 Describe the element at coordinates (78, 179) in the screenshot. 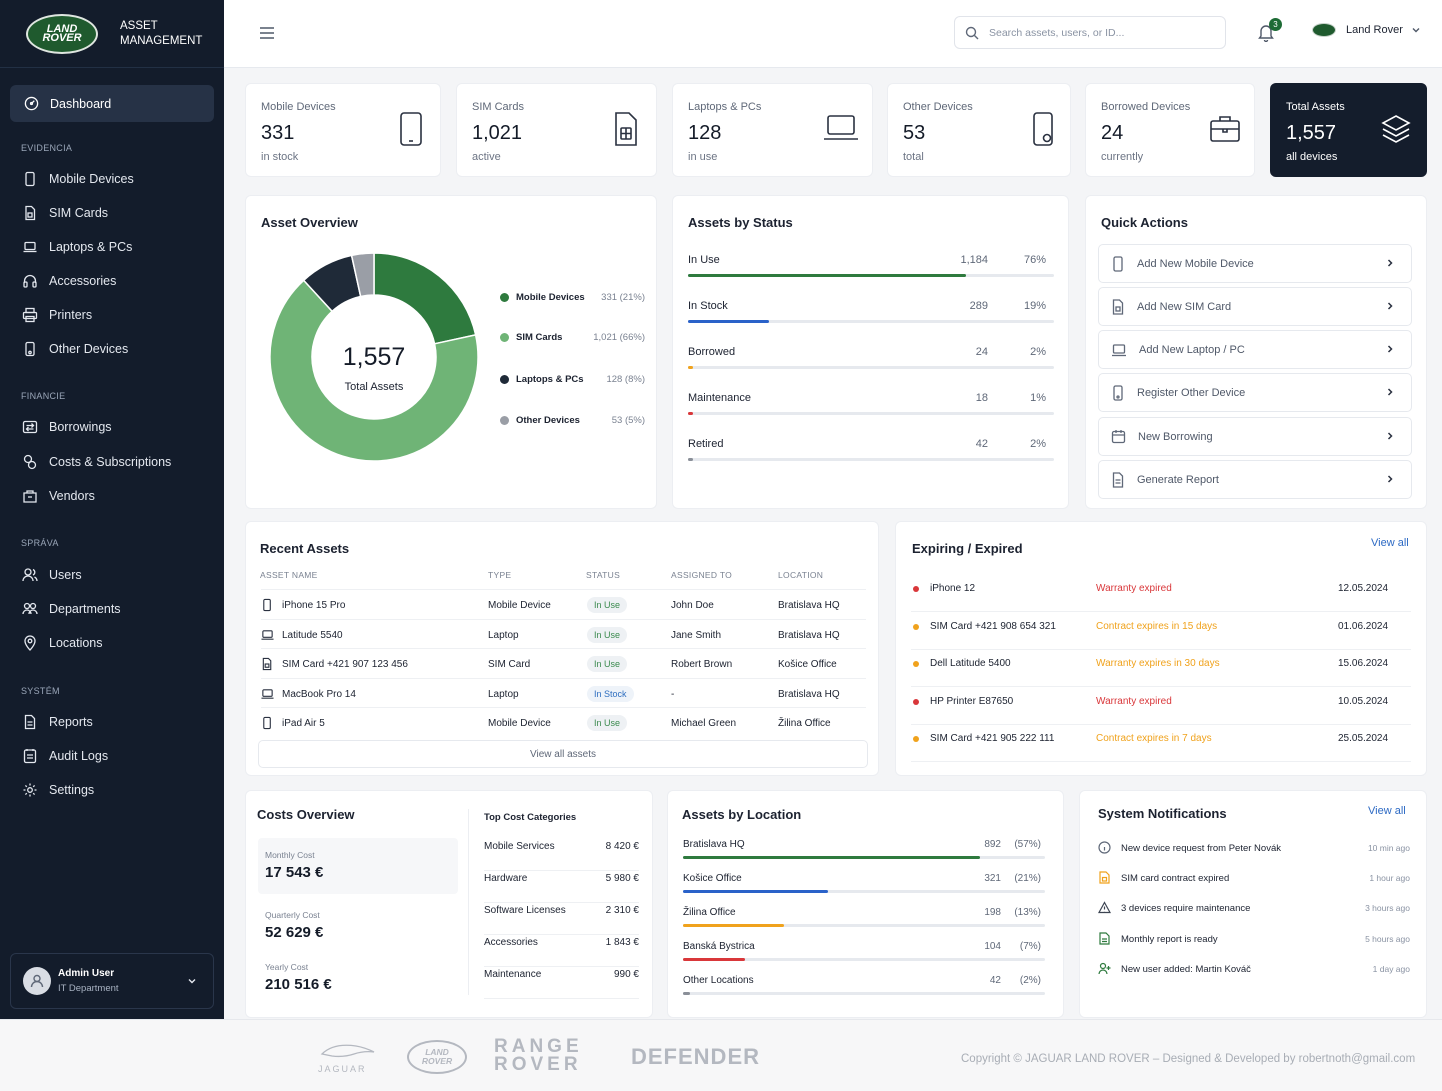

I see `sidebar-item-mobile-devices: Mobile Devices` at that location.